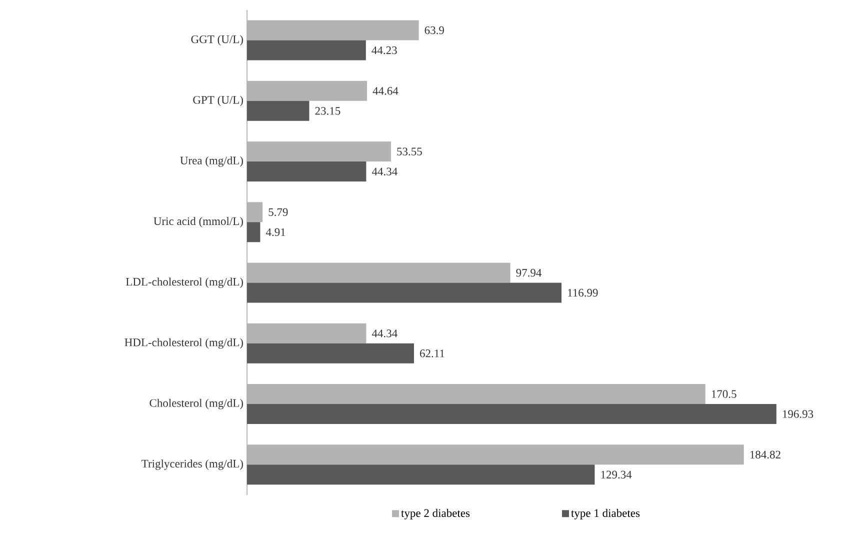 Image resolution: width=865 pixels, height=545 pixels. Describe the element at coordinates (616, 474) in the screenshot. I see `data-label: 129.34` at that location.